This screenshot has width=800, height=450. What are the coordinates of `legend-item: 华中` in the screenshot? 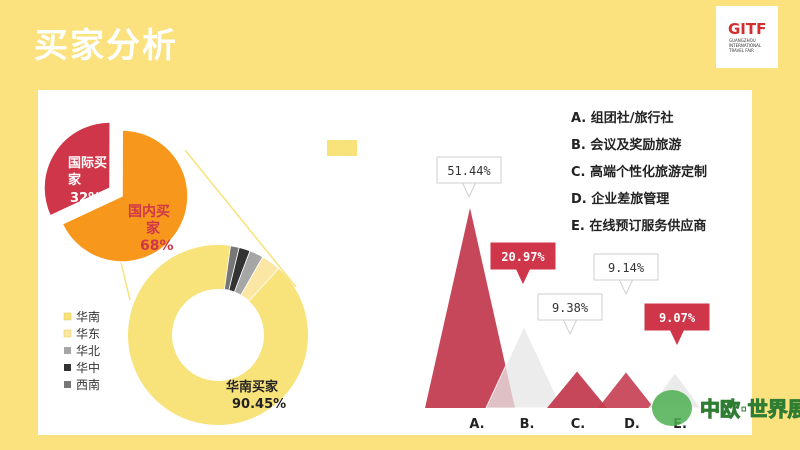 It's located at (88, 367).